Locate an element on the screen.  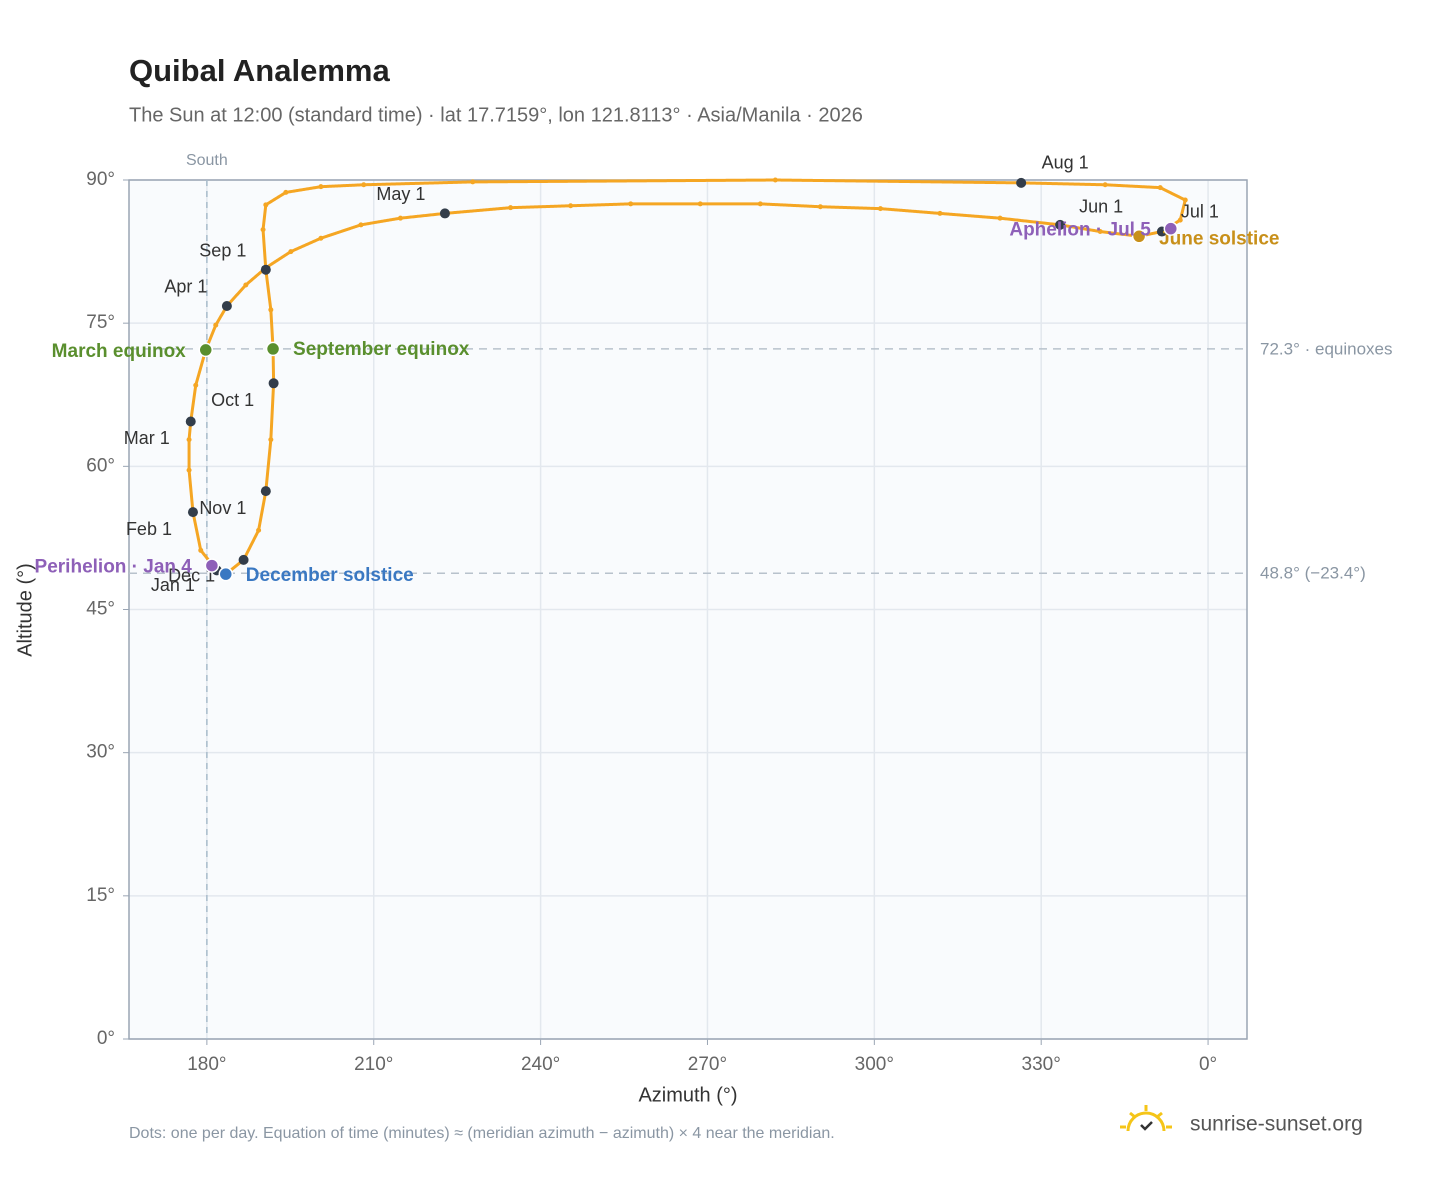
logo is located at coordinates (1146, 1118).